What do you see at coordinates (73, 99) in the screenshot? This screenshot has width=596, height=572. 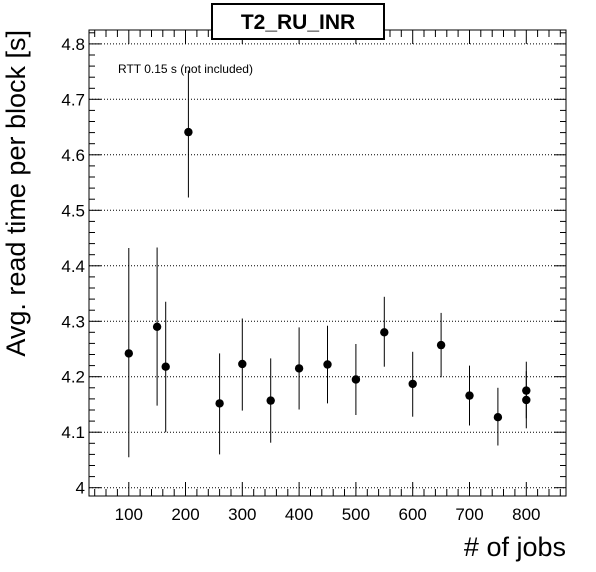 I see `y-tick-label: 4.7` at bounding box center [73, 99].